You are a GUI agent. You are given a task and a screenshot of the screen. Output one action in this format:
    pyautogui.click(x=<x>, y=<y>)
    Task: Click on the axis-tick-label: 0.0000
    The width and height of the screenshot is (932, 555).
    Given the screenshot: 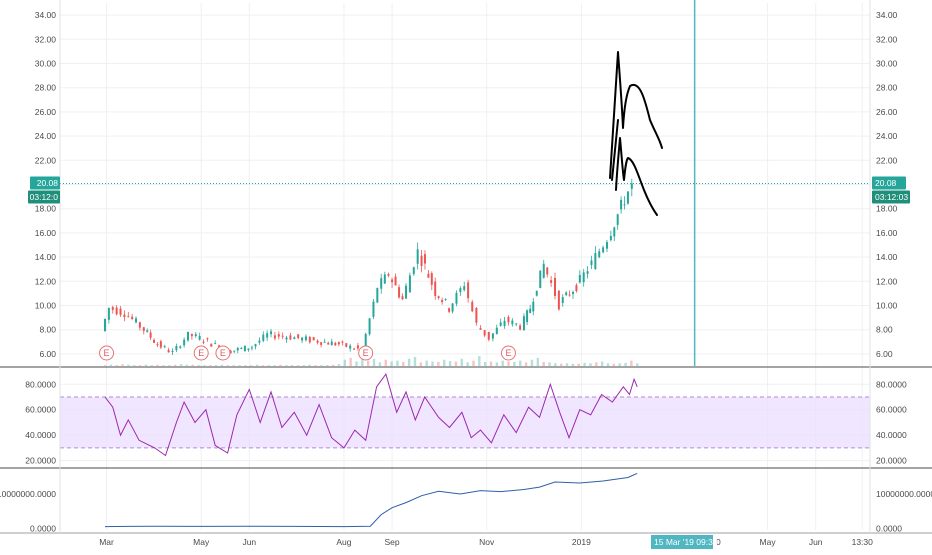 What is the action you would take?
    pyautogui.click(x=43, y=528)
    